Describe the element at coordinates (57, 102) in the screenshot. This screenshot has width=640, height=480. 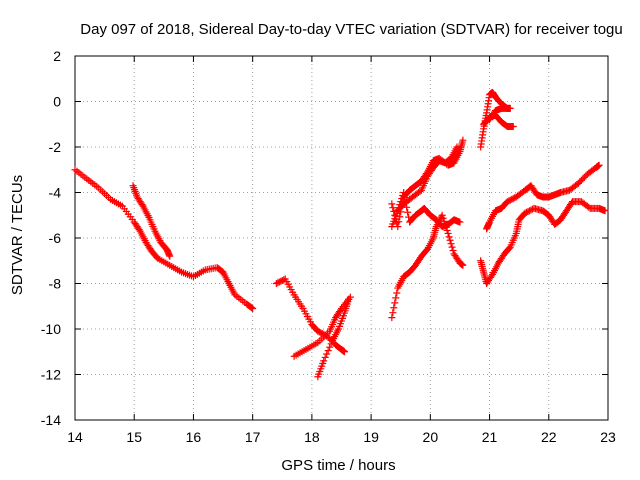
I see `y-tick-label: 0` at that location.